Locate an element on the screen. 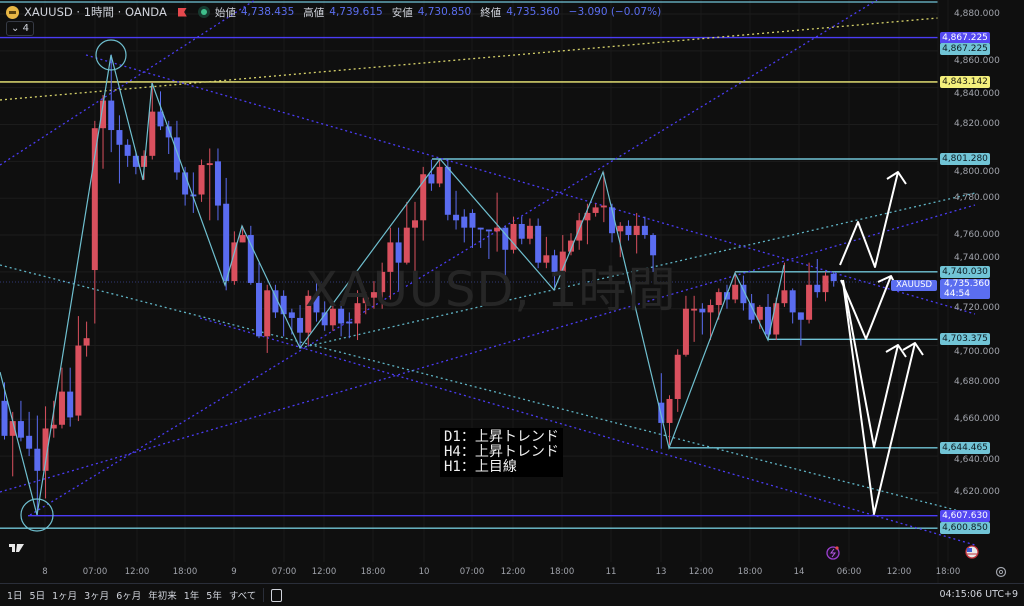  clock-timezone: 04:15:06 UTC+9 is located at coordinates (978, 594).